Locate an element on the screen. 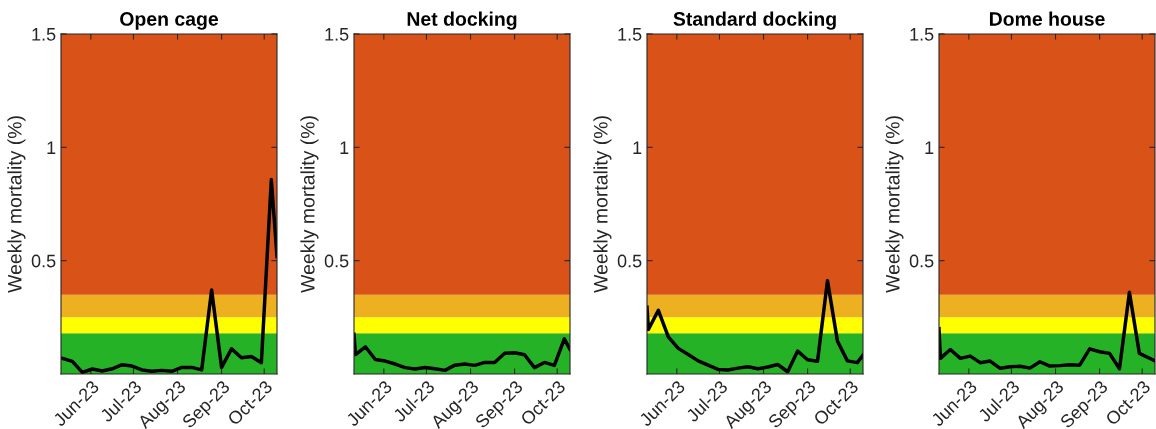 This screenshot has width=1156, height=429. chart-title: Net docking is located at coordinates (462, 20).